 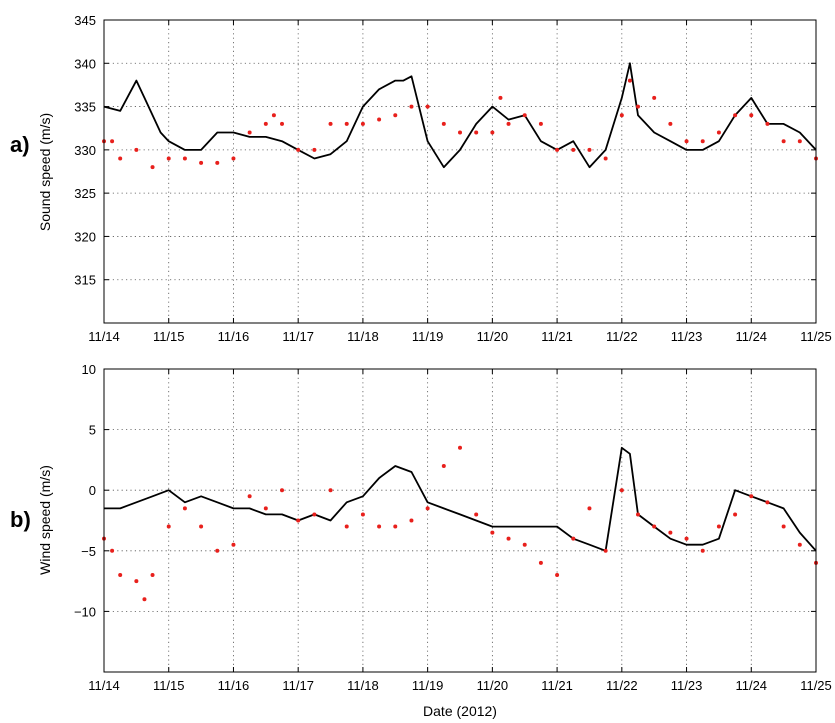 I want to click on y-tick-label: −10, so click(x=85, y=611).